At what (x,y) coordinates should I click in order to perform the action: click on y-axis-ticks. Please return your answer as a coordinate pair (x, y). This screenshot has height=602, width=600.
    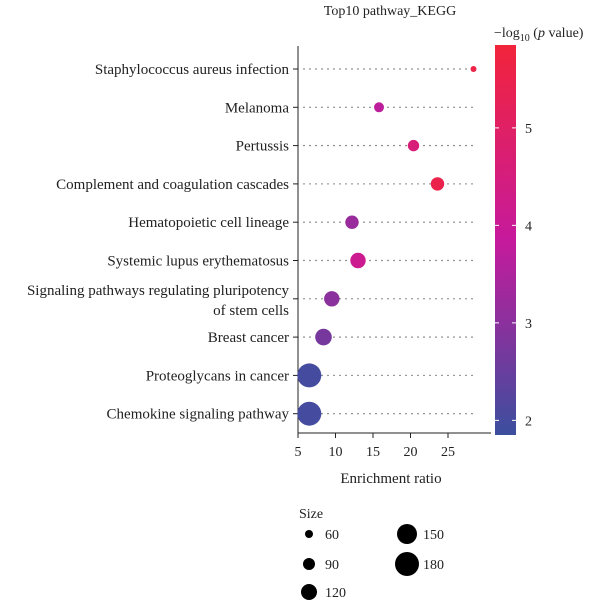
    Looking at the image, I should click on (295, 241).